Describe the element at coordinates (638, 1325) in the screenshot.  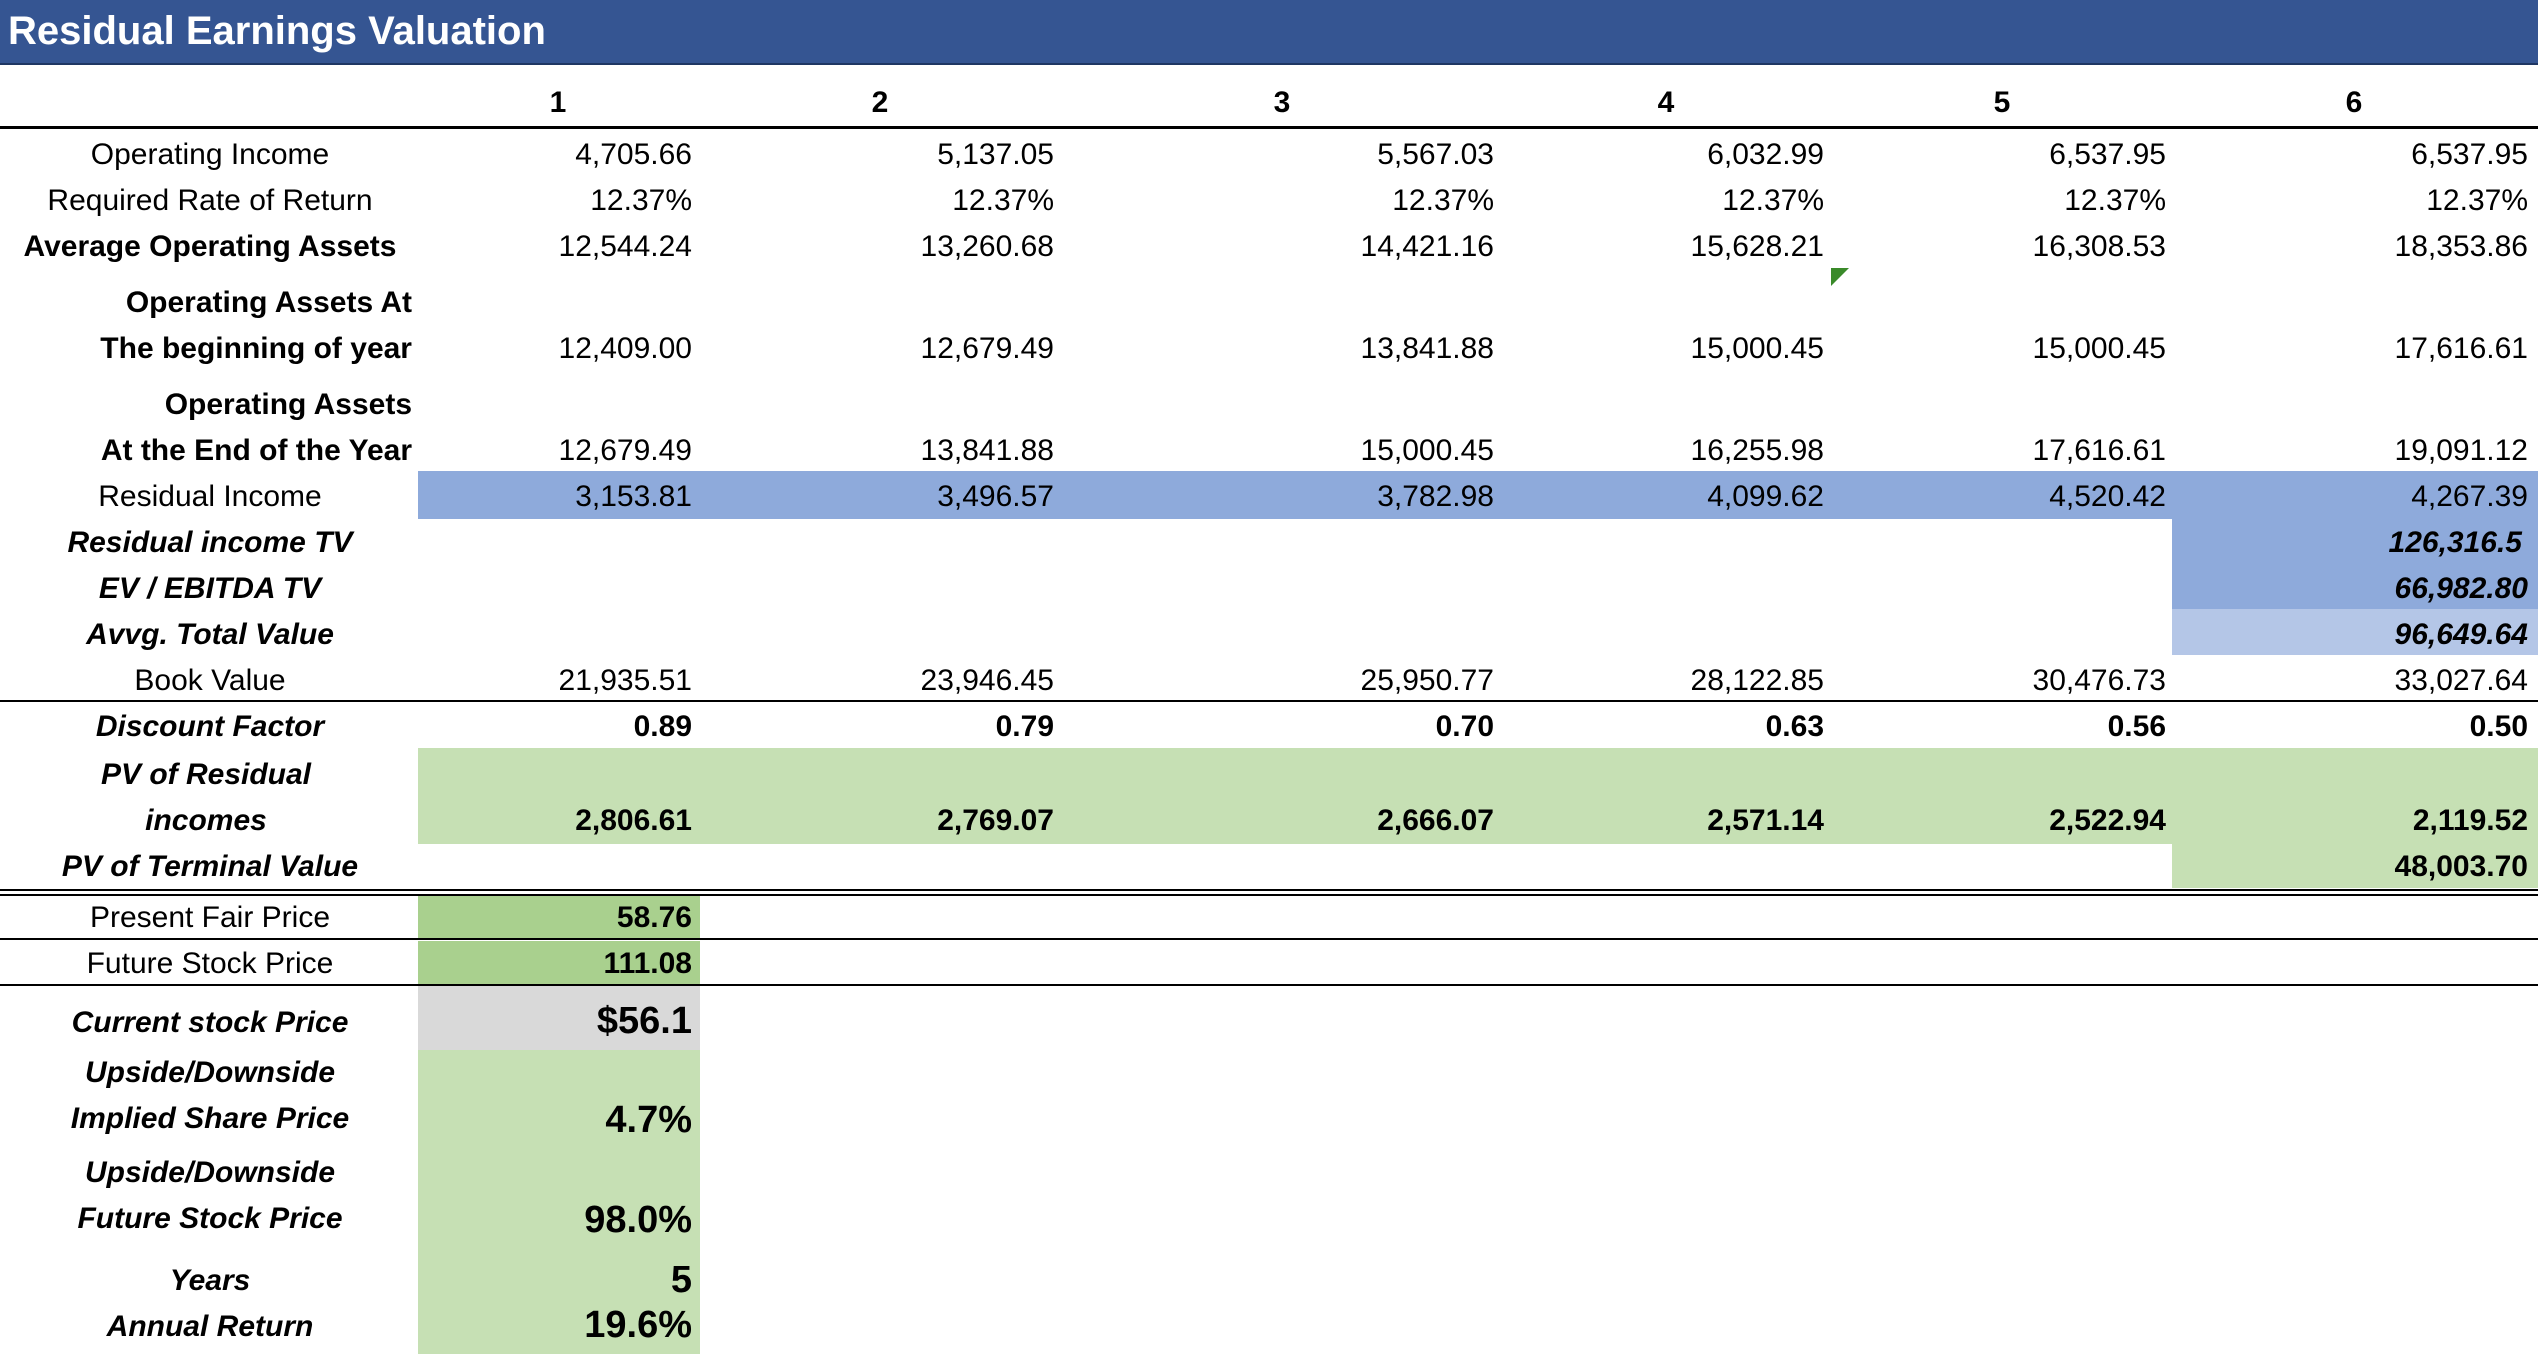
I see `annual-return-value: 19.6%` at that location.